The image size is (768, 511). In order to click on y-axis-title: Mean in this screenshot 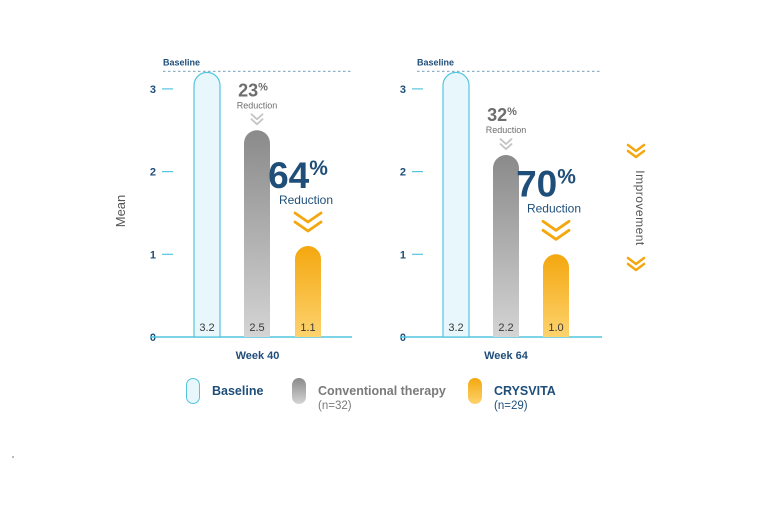, I will do `click(120, 211)`.